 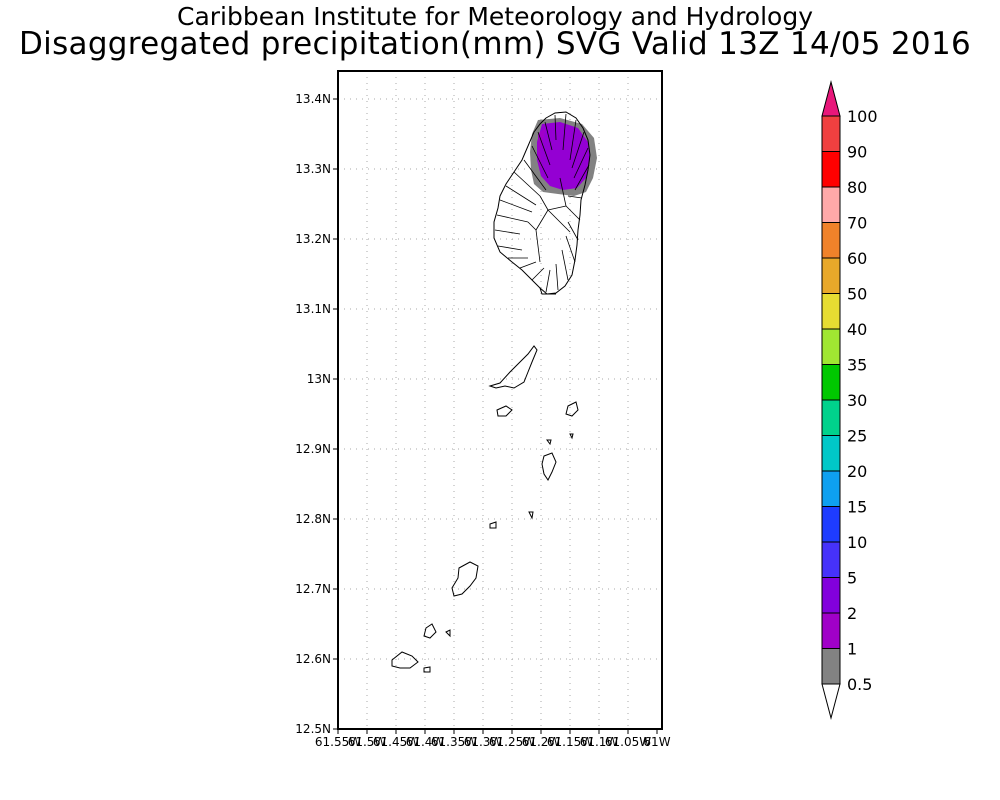 What do you see at coordinates (862, 116) in the screenshot?
I see `colorbar-label: 100` at bounding box center [862, 116].